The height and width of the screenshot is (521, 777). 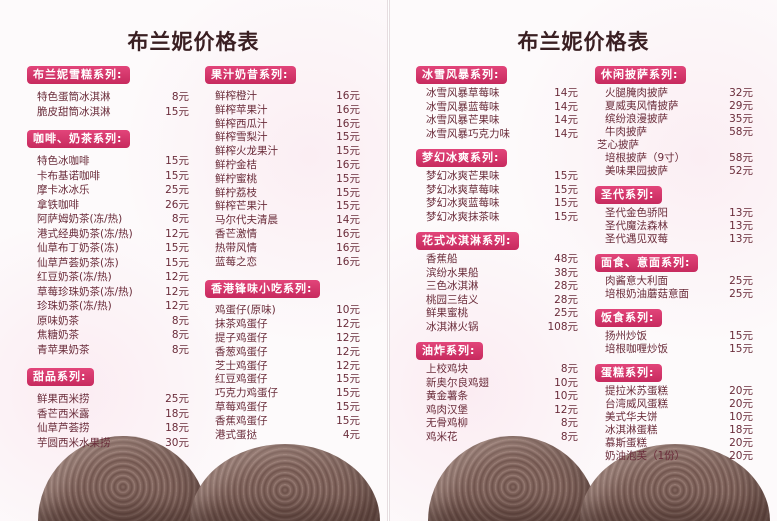 What do you see at coordinates (645, 158) in the screenshot?
I see `item-name: 培根披萨（9寸）` at bounding box center [645, 158].